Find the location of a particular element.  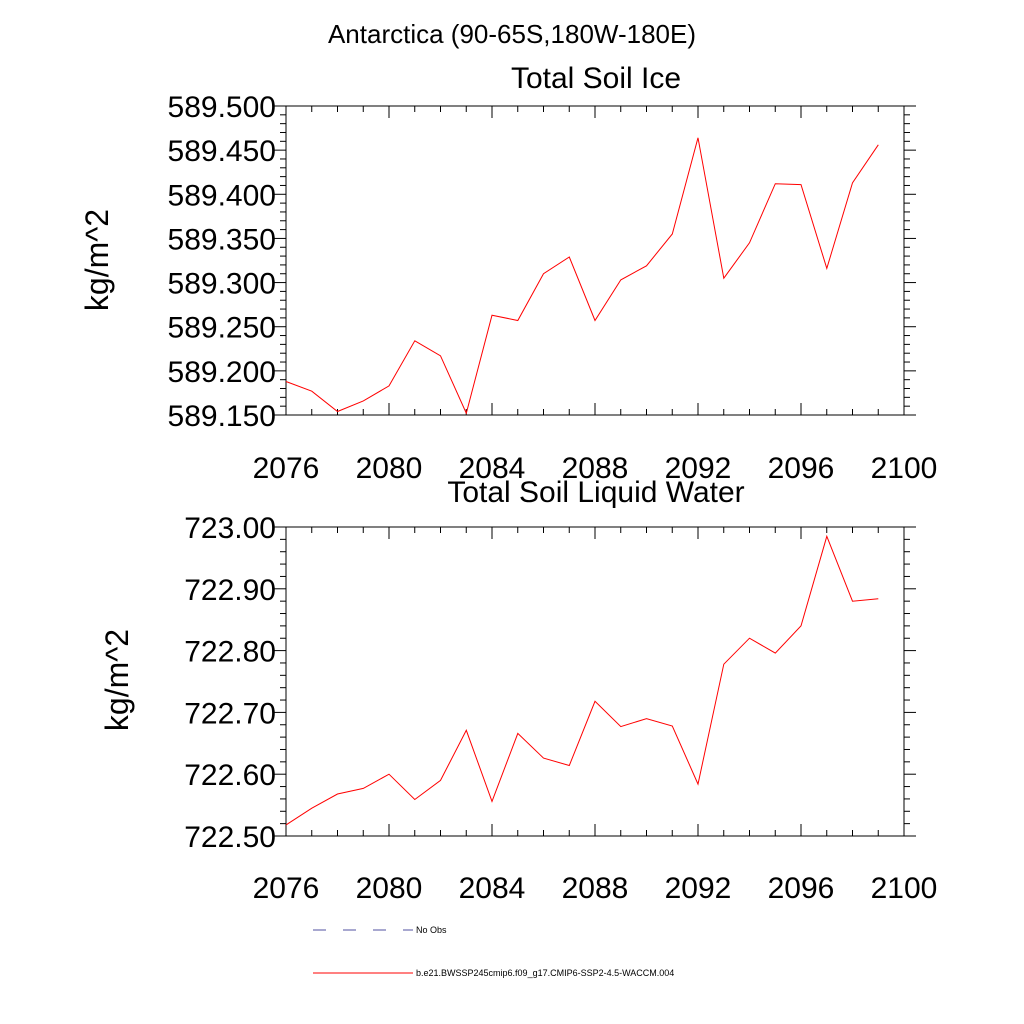

y-tick-label: 722.90 is located at coordinates (230, 590).